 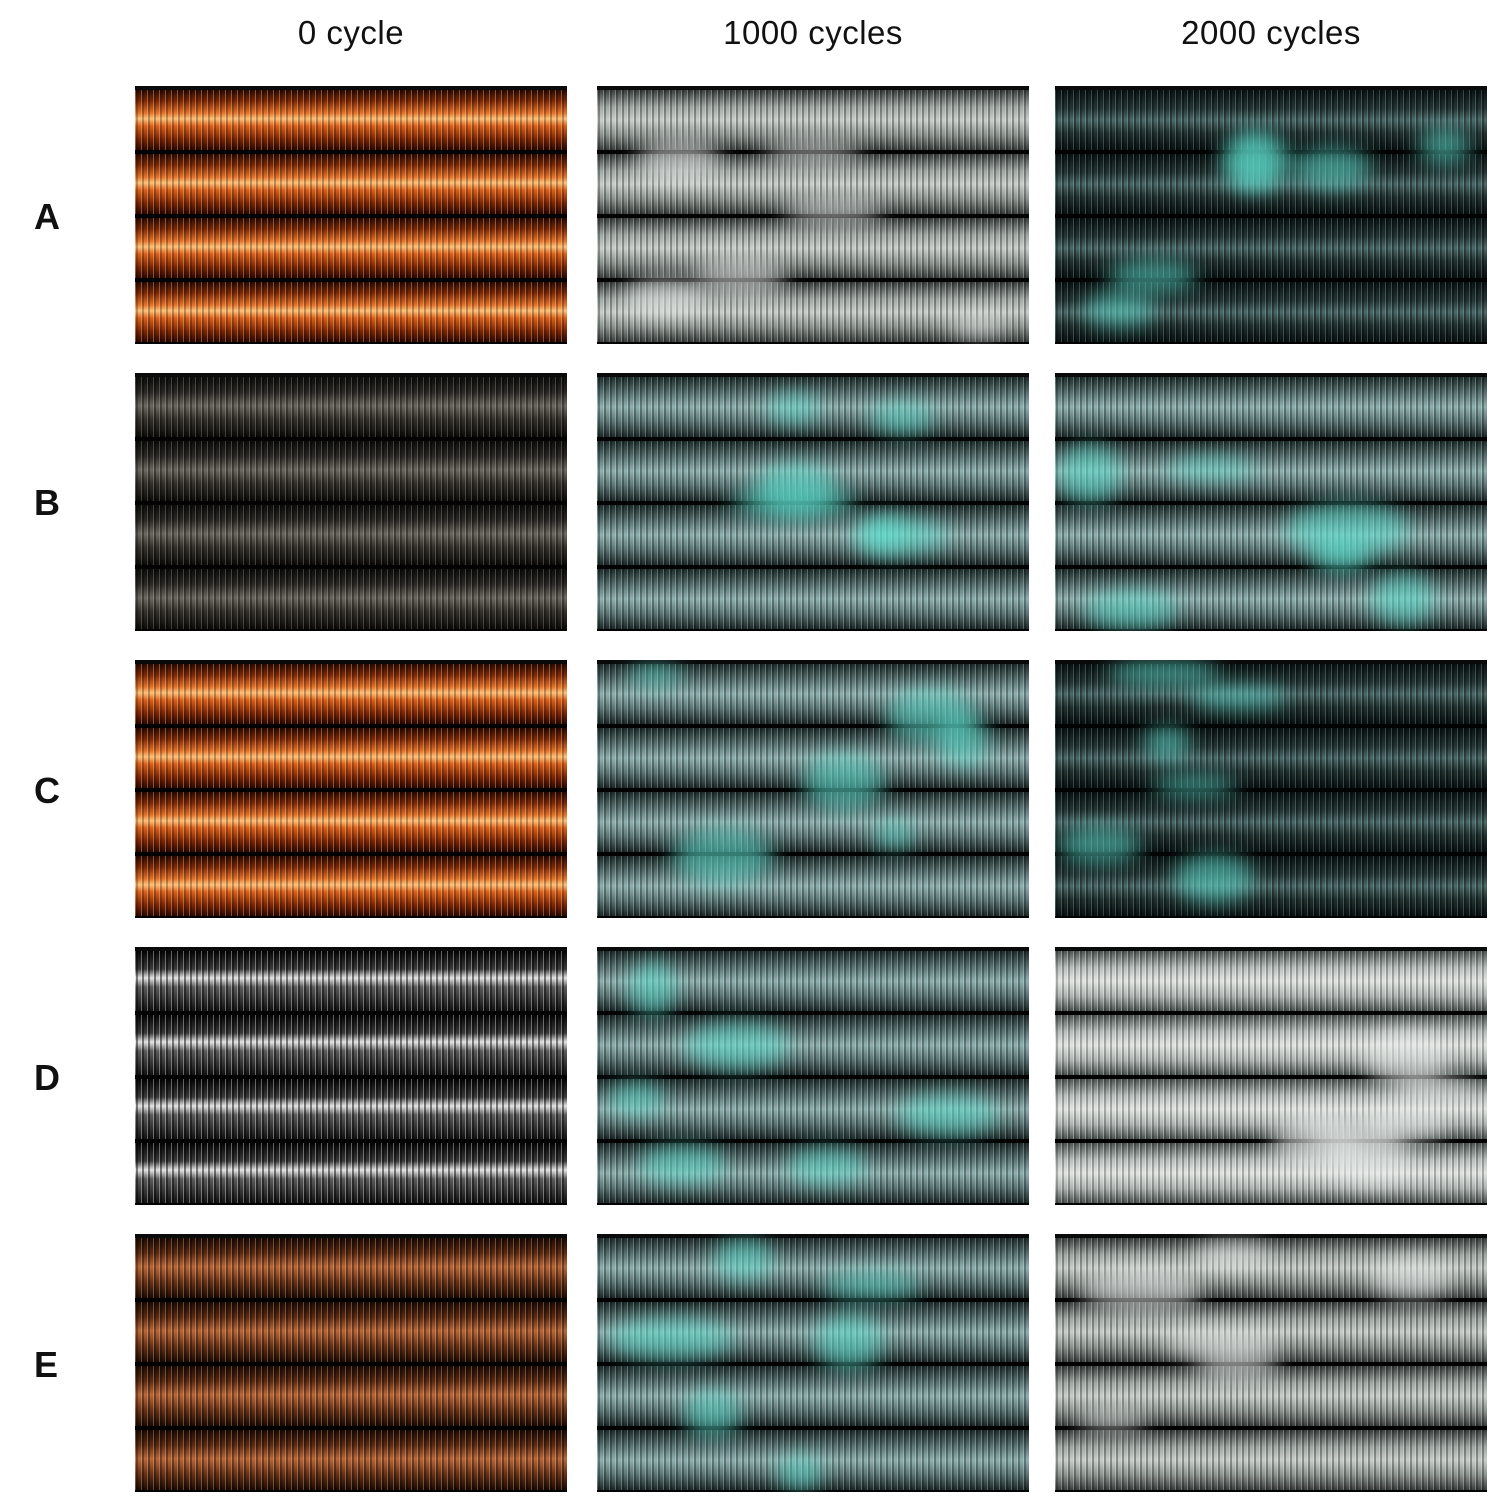 What do you see at coordinates (47, 1077) in the screenshot?
I see `row-label-d: D` at bounding box center [47, 1077].